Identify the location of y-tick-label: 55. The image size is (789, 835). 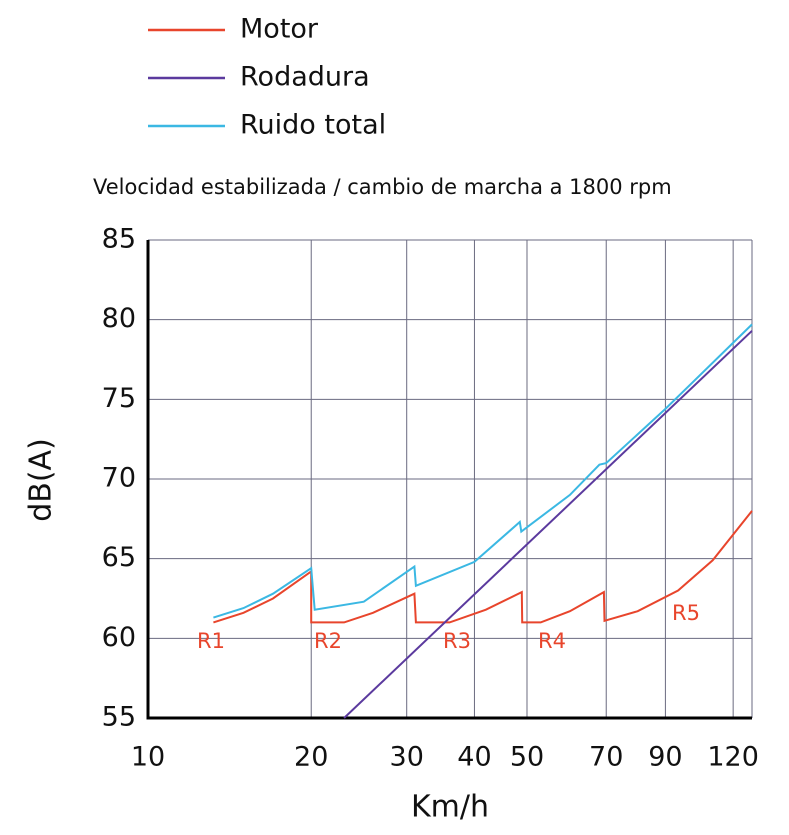
(119, 717).